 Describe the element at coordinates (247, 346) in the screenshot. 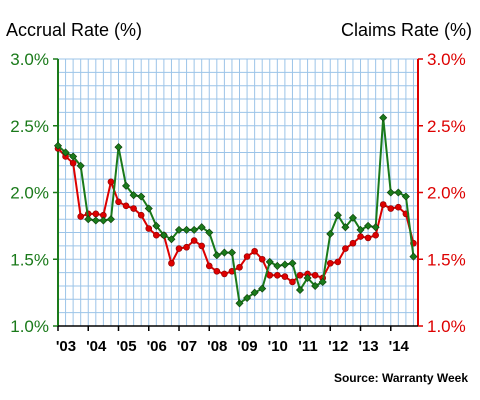

I see `x-tick-label: '09` at that location.